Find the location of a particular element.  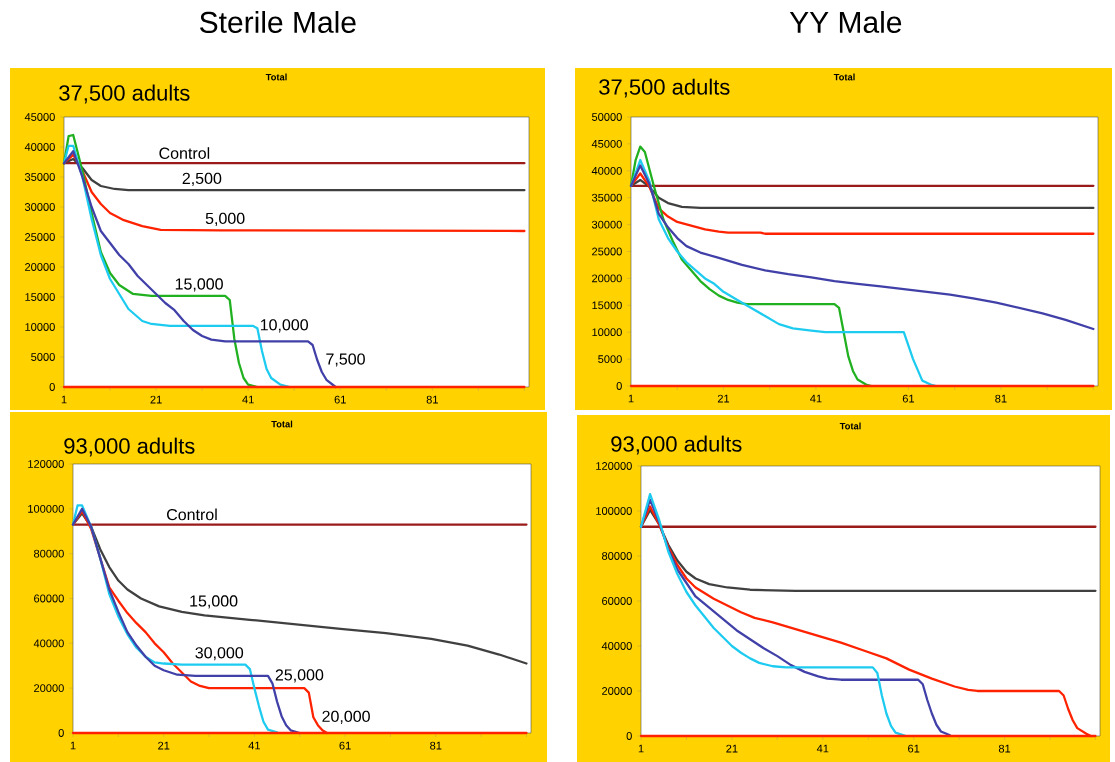

series-label: 5,000 is located at coordinates (225, 219).